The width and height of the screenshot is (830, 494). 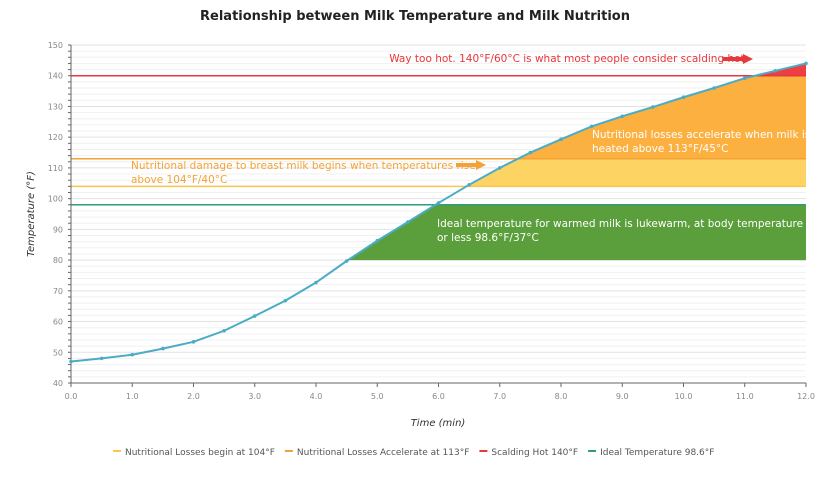 I want to click on x-tick-label: 9.0, so click(x=622, y=396).